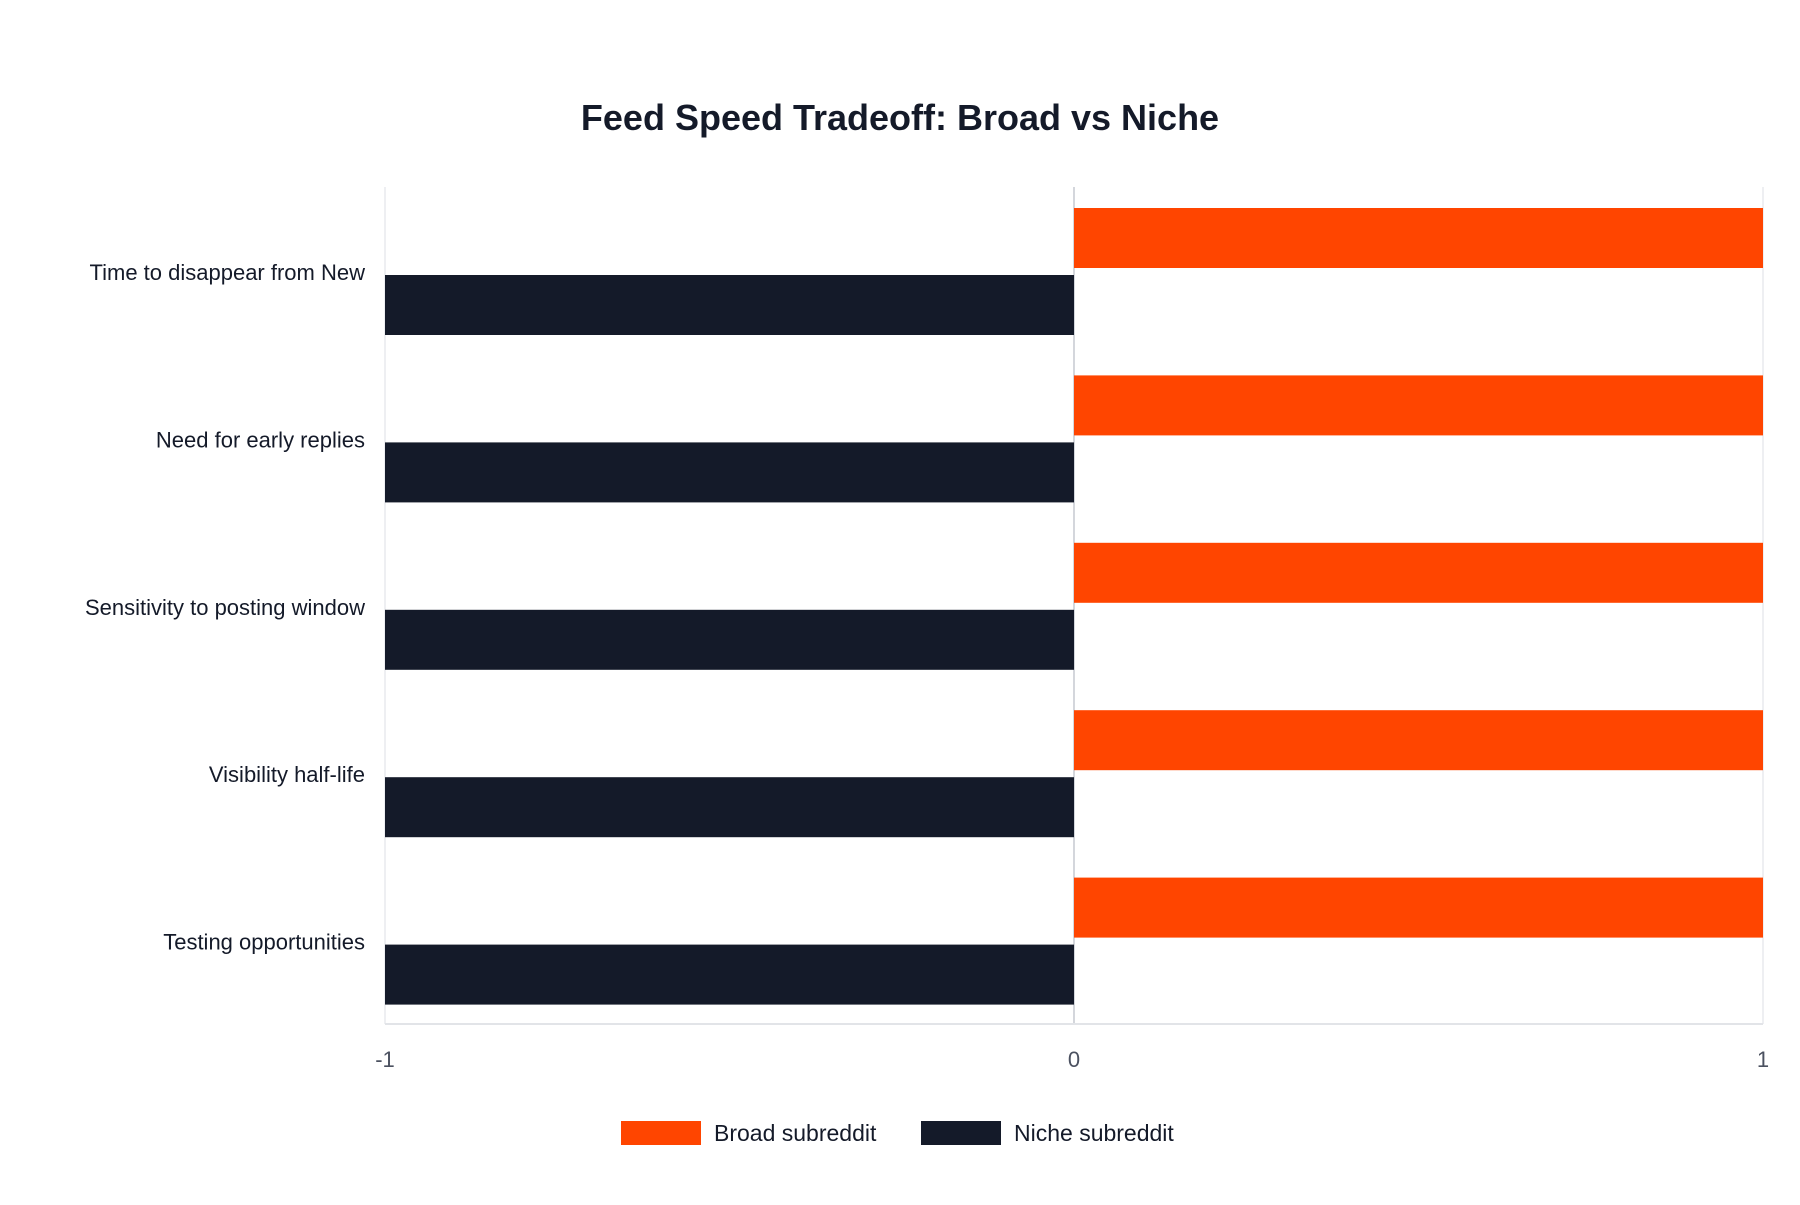 This screenshot has width=1800, height=1205. What do you see at coordinates (227, 272) in the screenshot?
I see `category-label: Time to disappear from New` at bounding box center [227, 272].